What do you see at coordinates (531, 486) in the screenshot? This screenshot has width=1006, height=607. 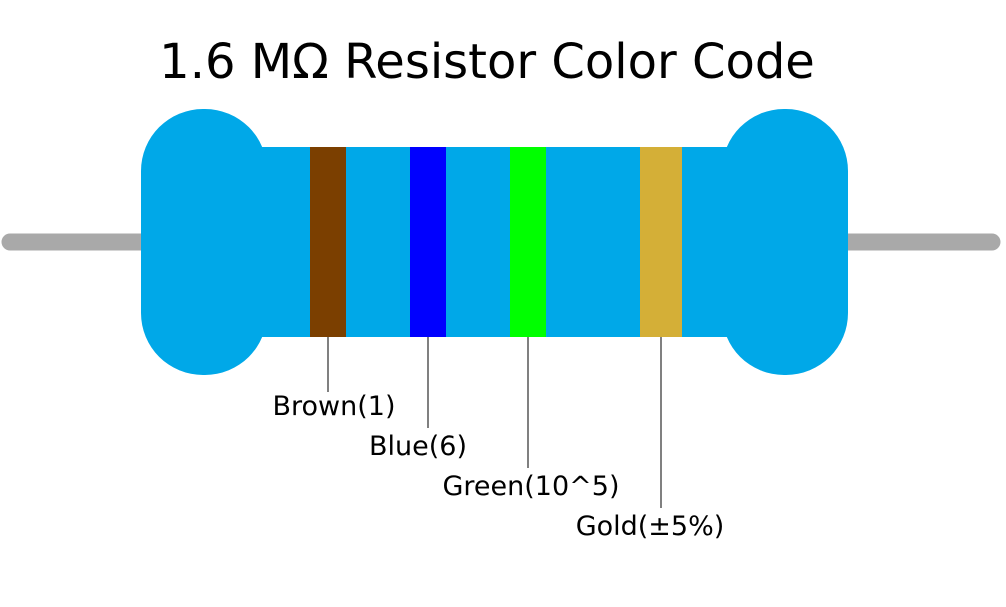 I see `band-label: Green(10^5)` at bounding box center [531, 486].